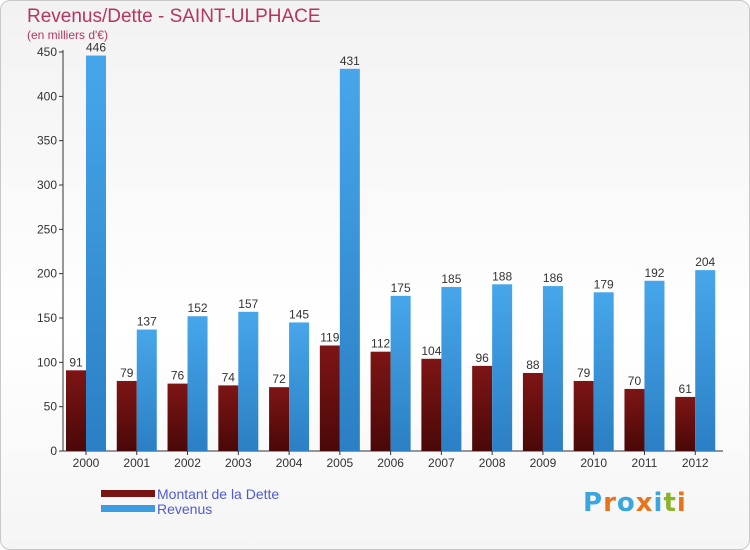 This screenshot has width=750, height=550. What do you see at coordinates (47, 185) in the screenshot?
I see `y-tick-label: 300` at bounding box center [47, 185].